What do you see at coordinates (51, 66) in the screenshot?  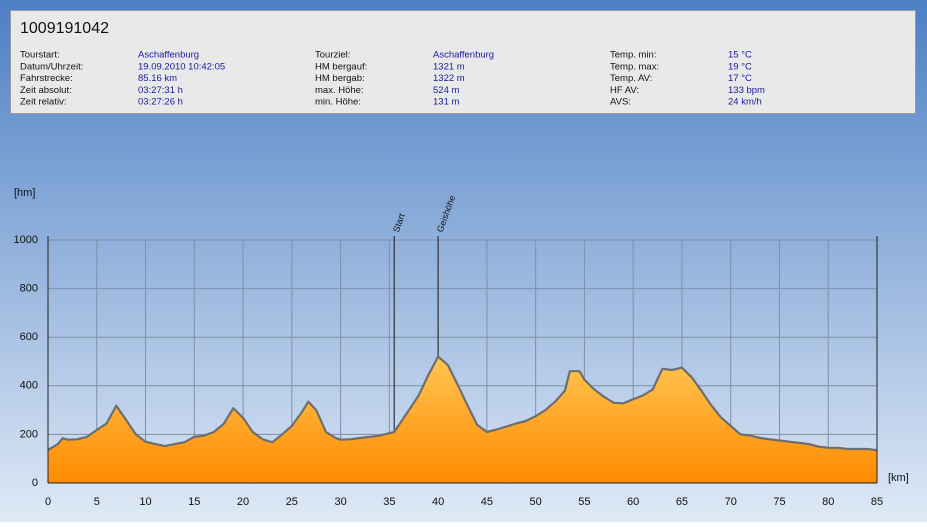 I see `field-label: Datum/Uhrzeit:` at bounding box center [51, 66].